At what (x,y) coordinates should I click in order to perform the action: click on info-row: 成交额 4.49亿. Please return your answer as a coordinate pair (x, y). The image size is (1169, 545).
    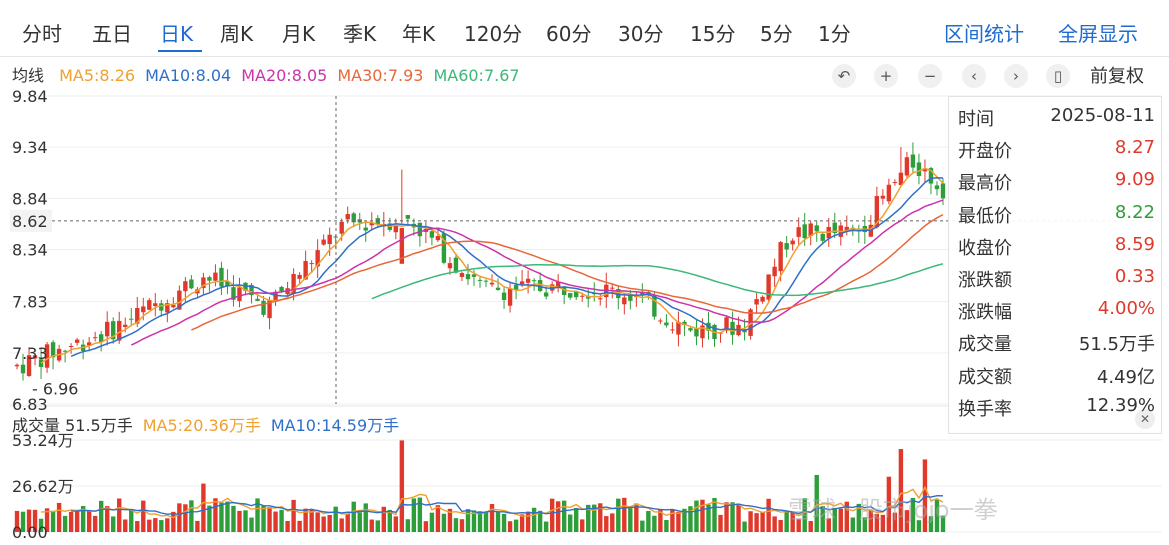
    Looking at the image, I should click on (1056, 378).